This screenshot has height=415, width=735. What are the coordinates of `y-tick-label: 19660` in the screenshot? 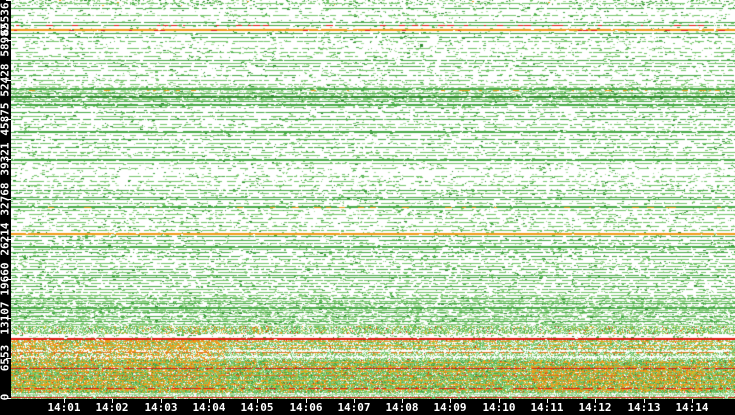 It's located at (6, 279).